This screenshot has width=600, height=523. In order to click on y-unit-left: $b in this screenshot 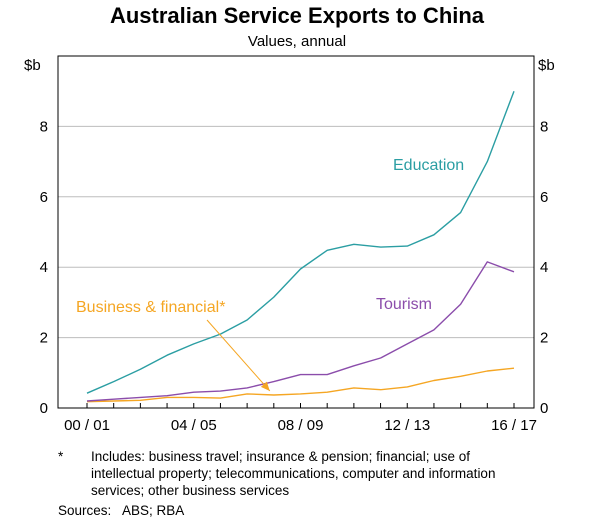, I will do `click(32, 65)`.